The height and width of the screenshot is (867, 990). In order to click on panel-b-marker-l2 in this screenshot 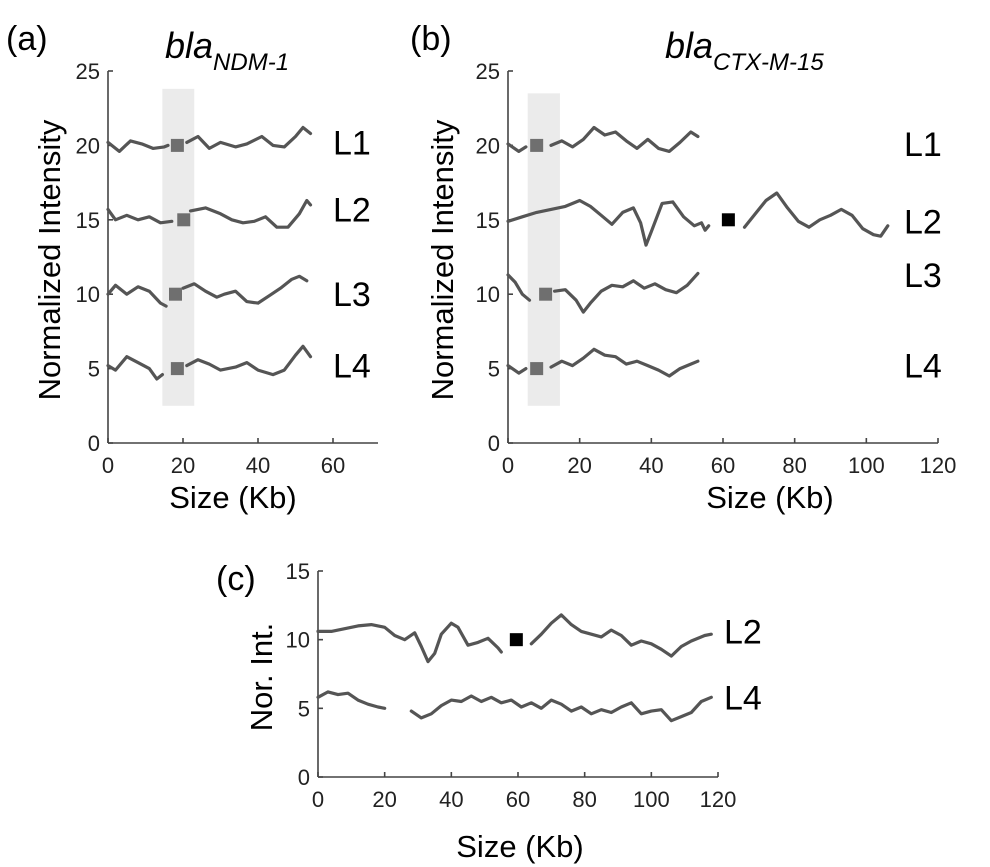, I will do `click(728, 220)`.